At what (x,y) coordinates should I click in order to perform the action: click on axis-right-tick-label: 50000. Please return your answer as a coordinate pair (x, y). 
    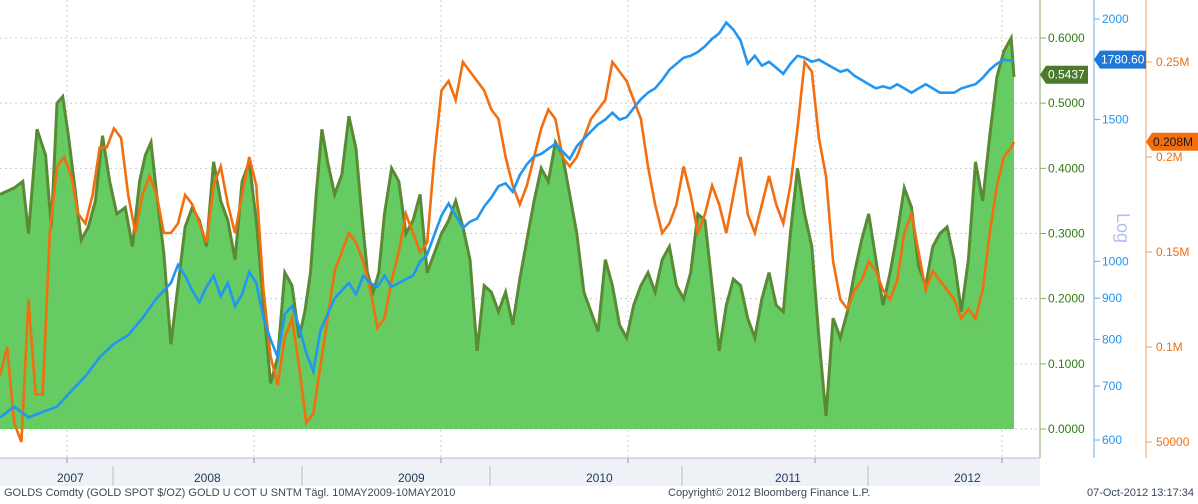
    Looking at the image, I should click on (1173, 442).